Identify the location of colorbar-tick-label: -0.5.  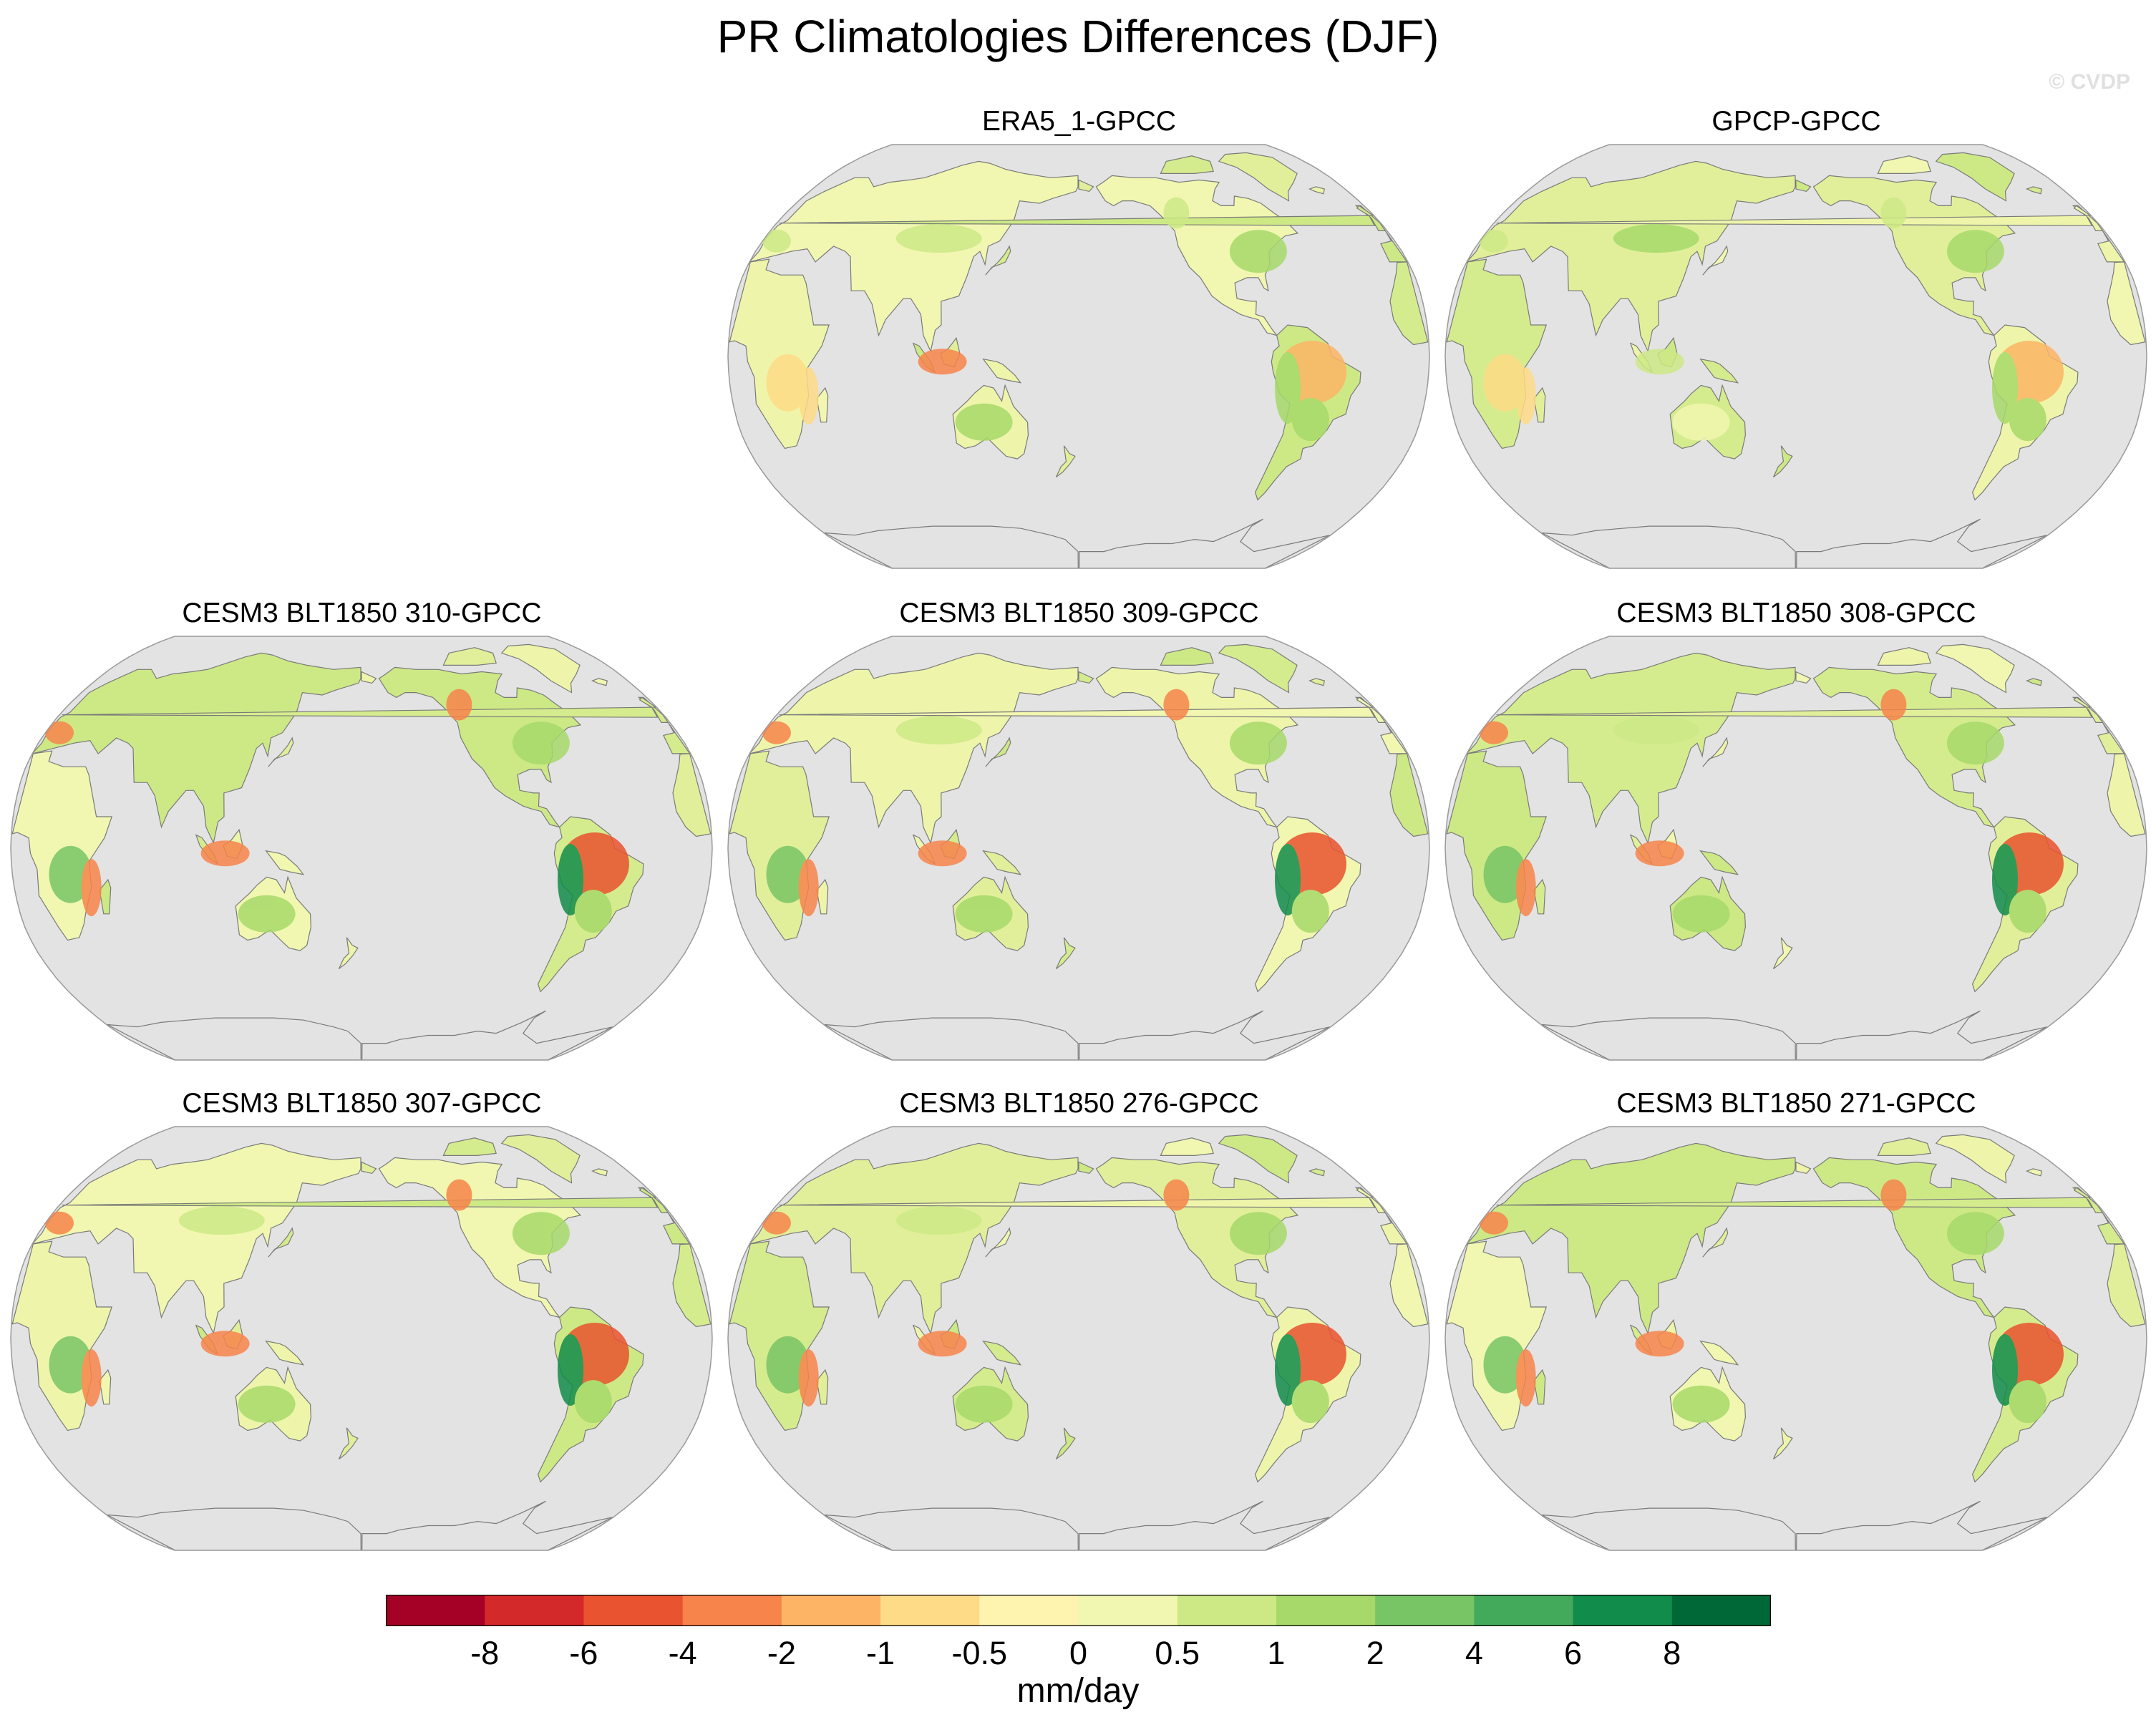
(980, 1653).